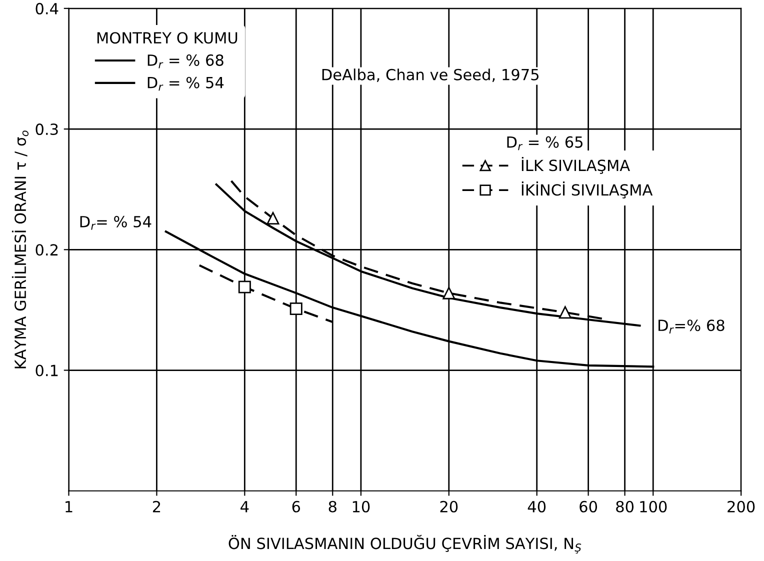 Image resolution: width=764 pixels, height=561 pixels. What do you see at coordinates (244, 506) in the screenshot?
I see `x-tick-label: 4` at bounding box center [244, 506].